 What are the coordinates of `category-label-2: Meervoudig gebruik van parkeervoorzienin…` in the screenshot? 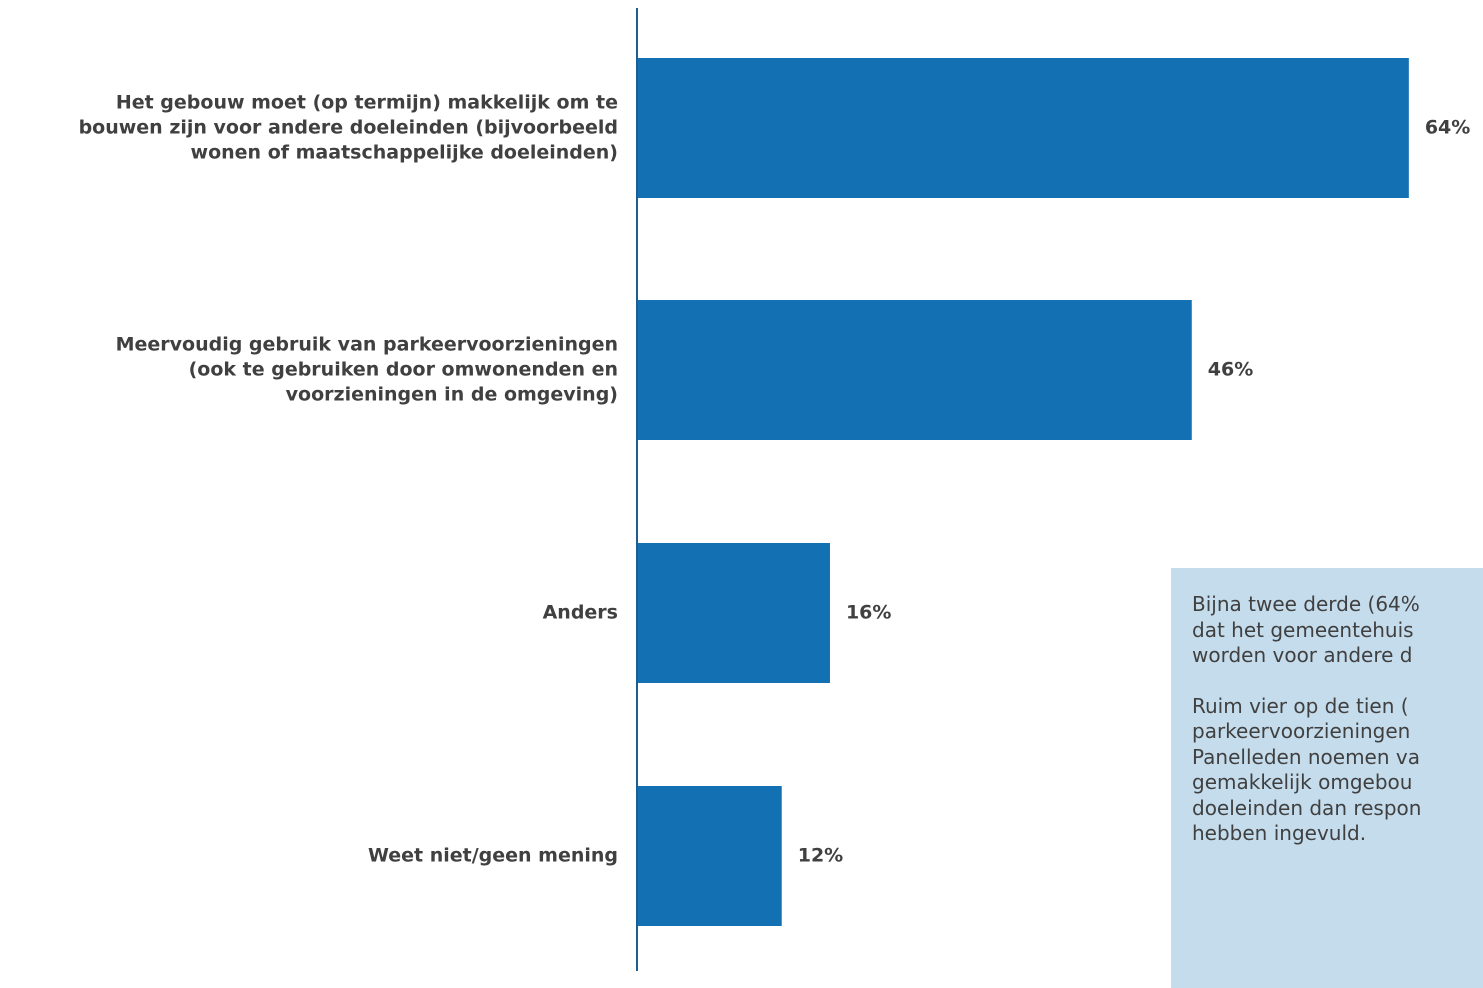 It's located at (309, 370).